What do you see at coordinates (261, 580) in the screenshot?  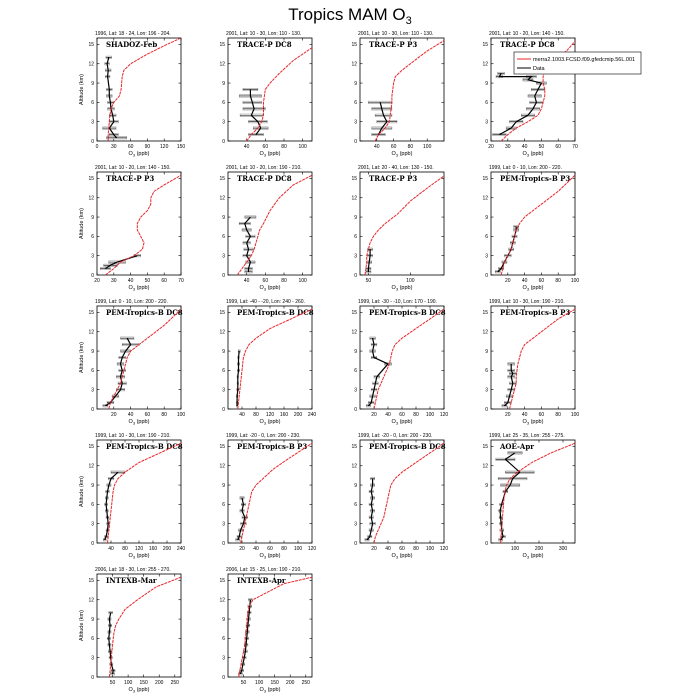 I see `campaign-label: INTEXB-Apr` at bounding box center [261, 580].